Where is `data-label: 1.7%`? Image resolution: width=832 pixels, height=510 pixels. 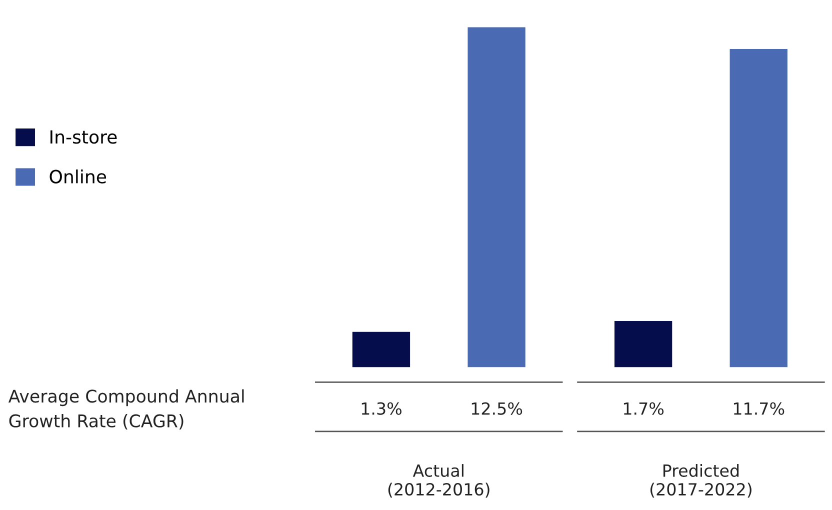
data-label: 1.7% is located at coordinates (644, 408).